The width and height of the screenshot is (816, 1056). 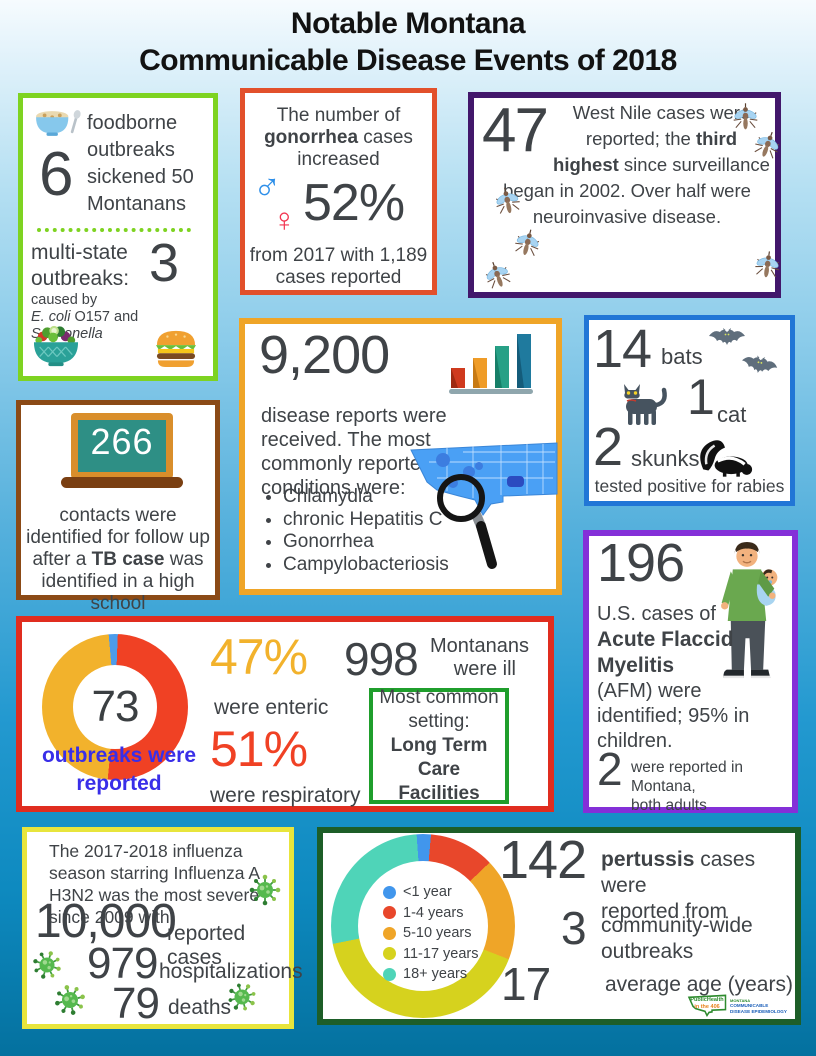 I want to click on title-line1: Notable Montana, so click(x=408, y=23).